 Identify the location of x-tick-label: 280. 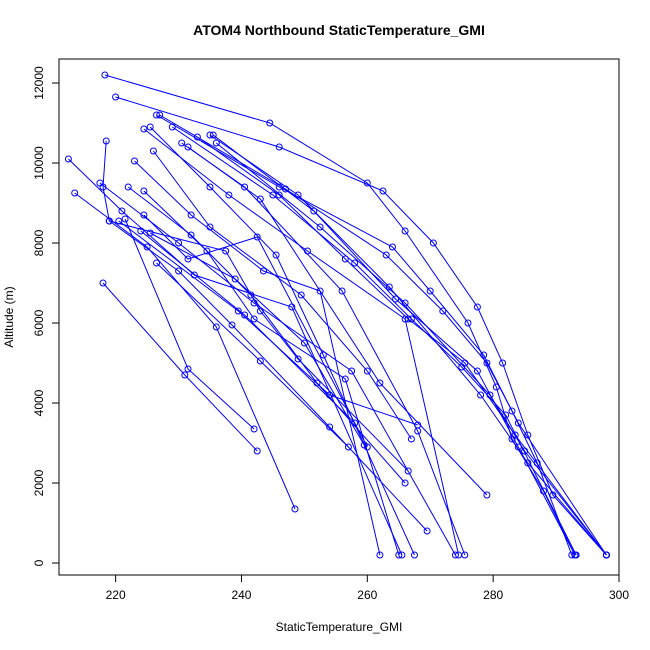
(493, 595).